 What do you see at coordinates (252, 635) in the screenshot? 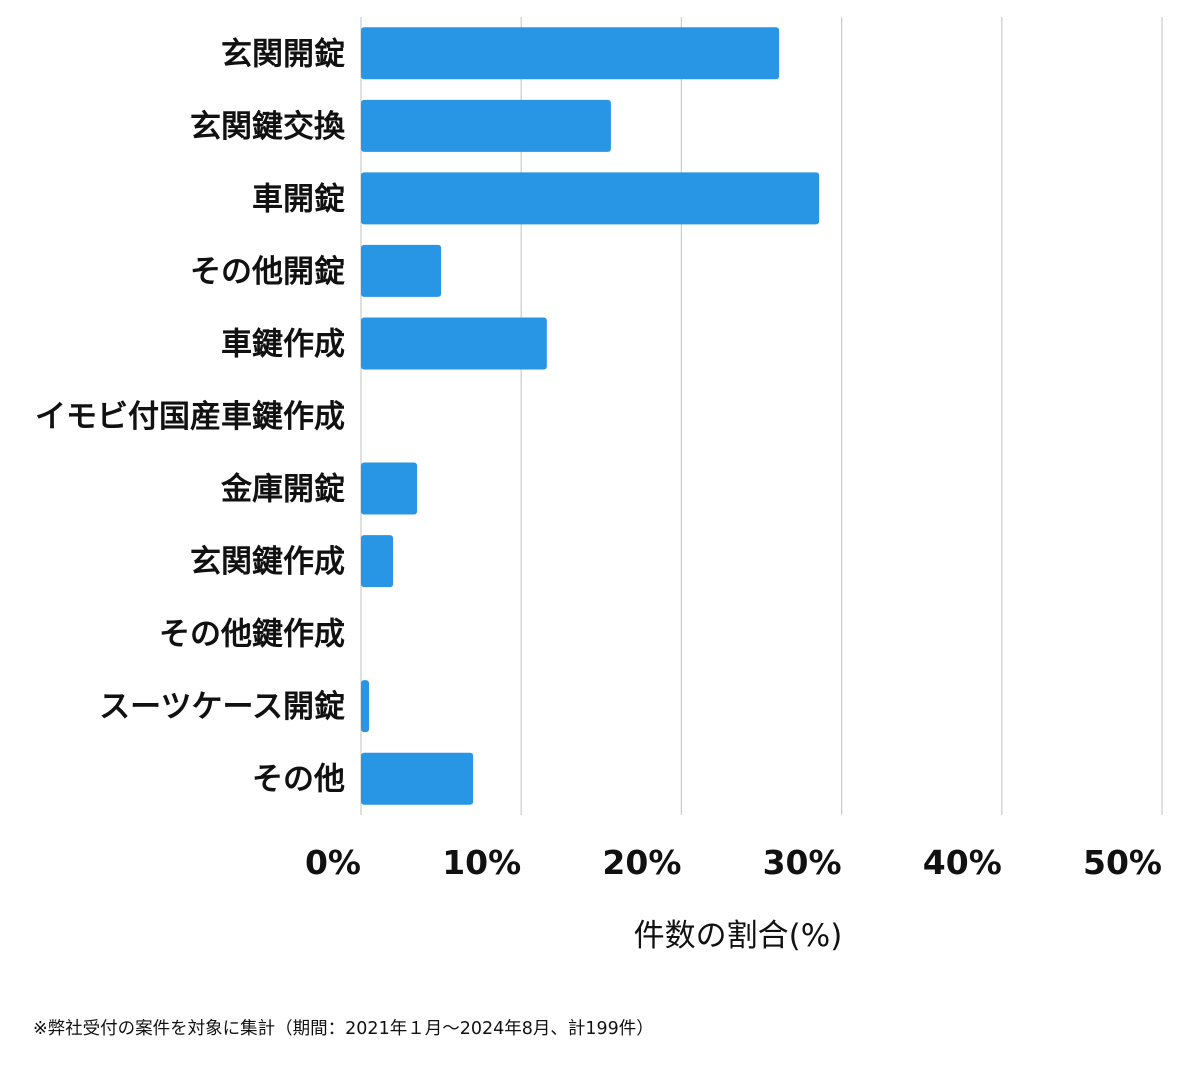
I see `category-label: その他鍵作成` at bounding box center [252, 635].